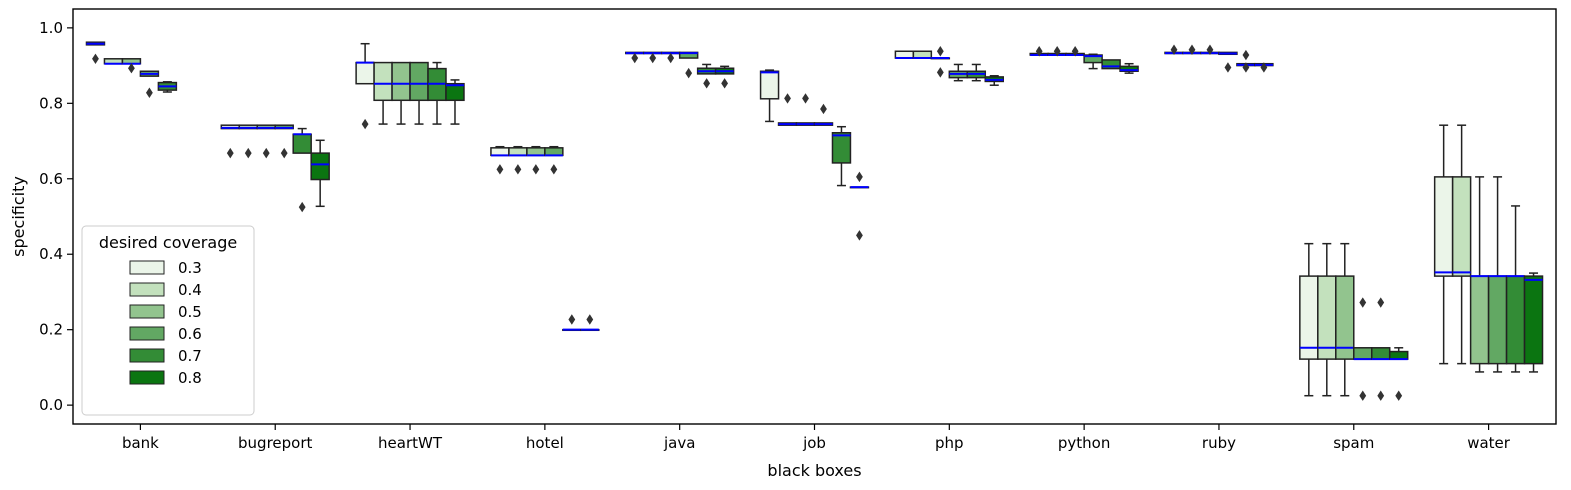 The width and height of the screenshot is (1571, 490). What do you see at coordinates (1489, 443) in the screenshot?
I see `x-tick-label: water` at bounding box center [1489, 443].